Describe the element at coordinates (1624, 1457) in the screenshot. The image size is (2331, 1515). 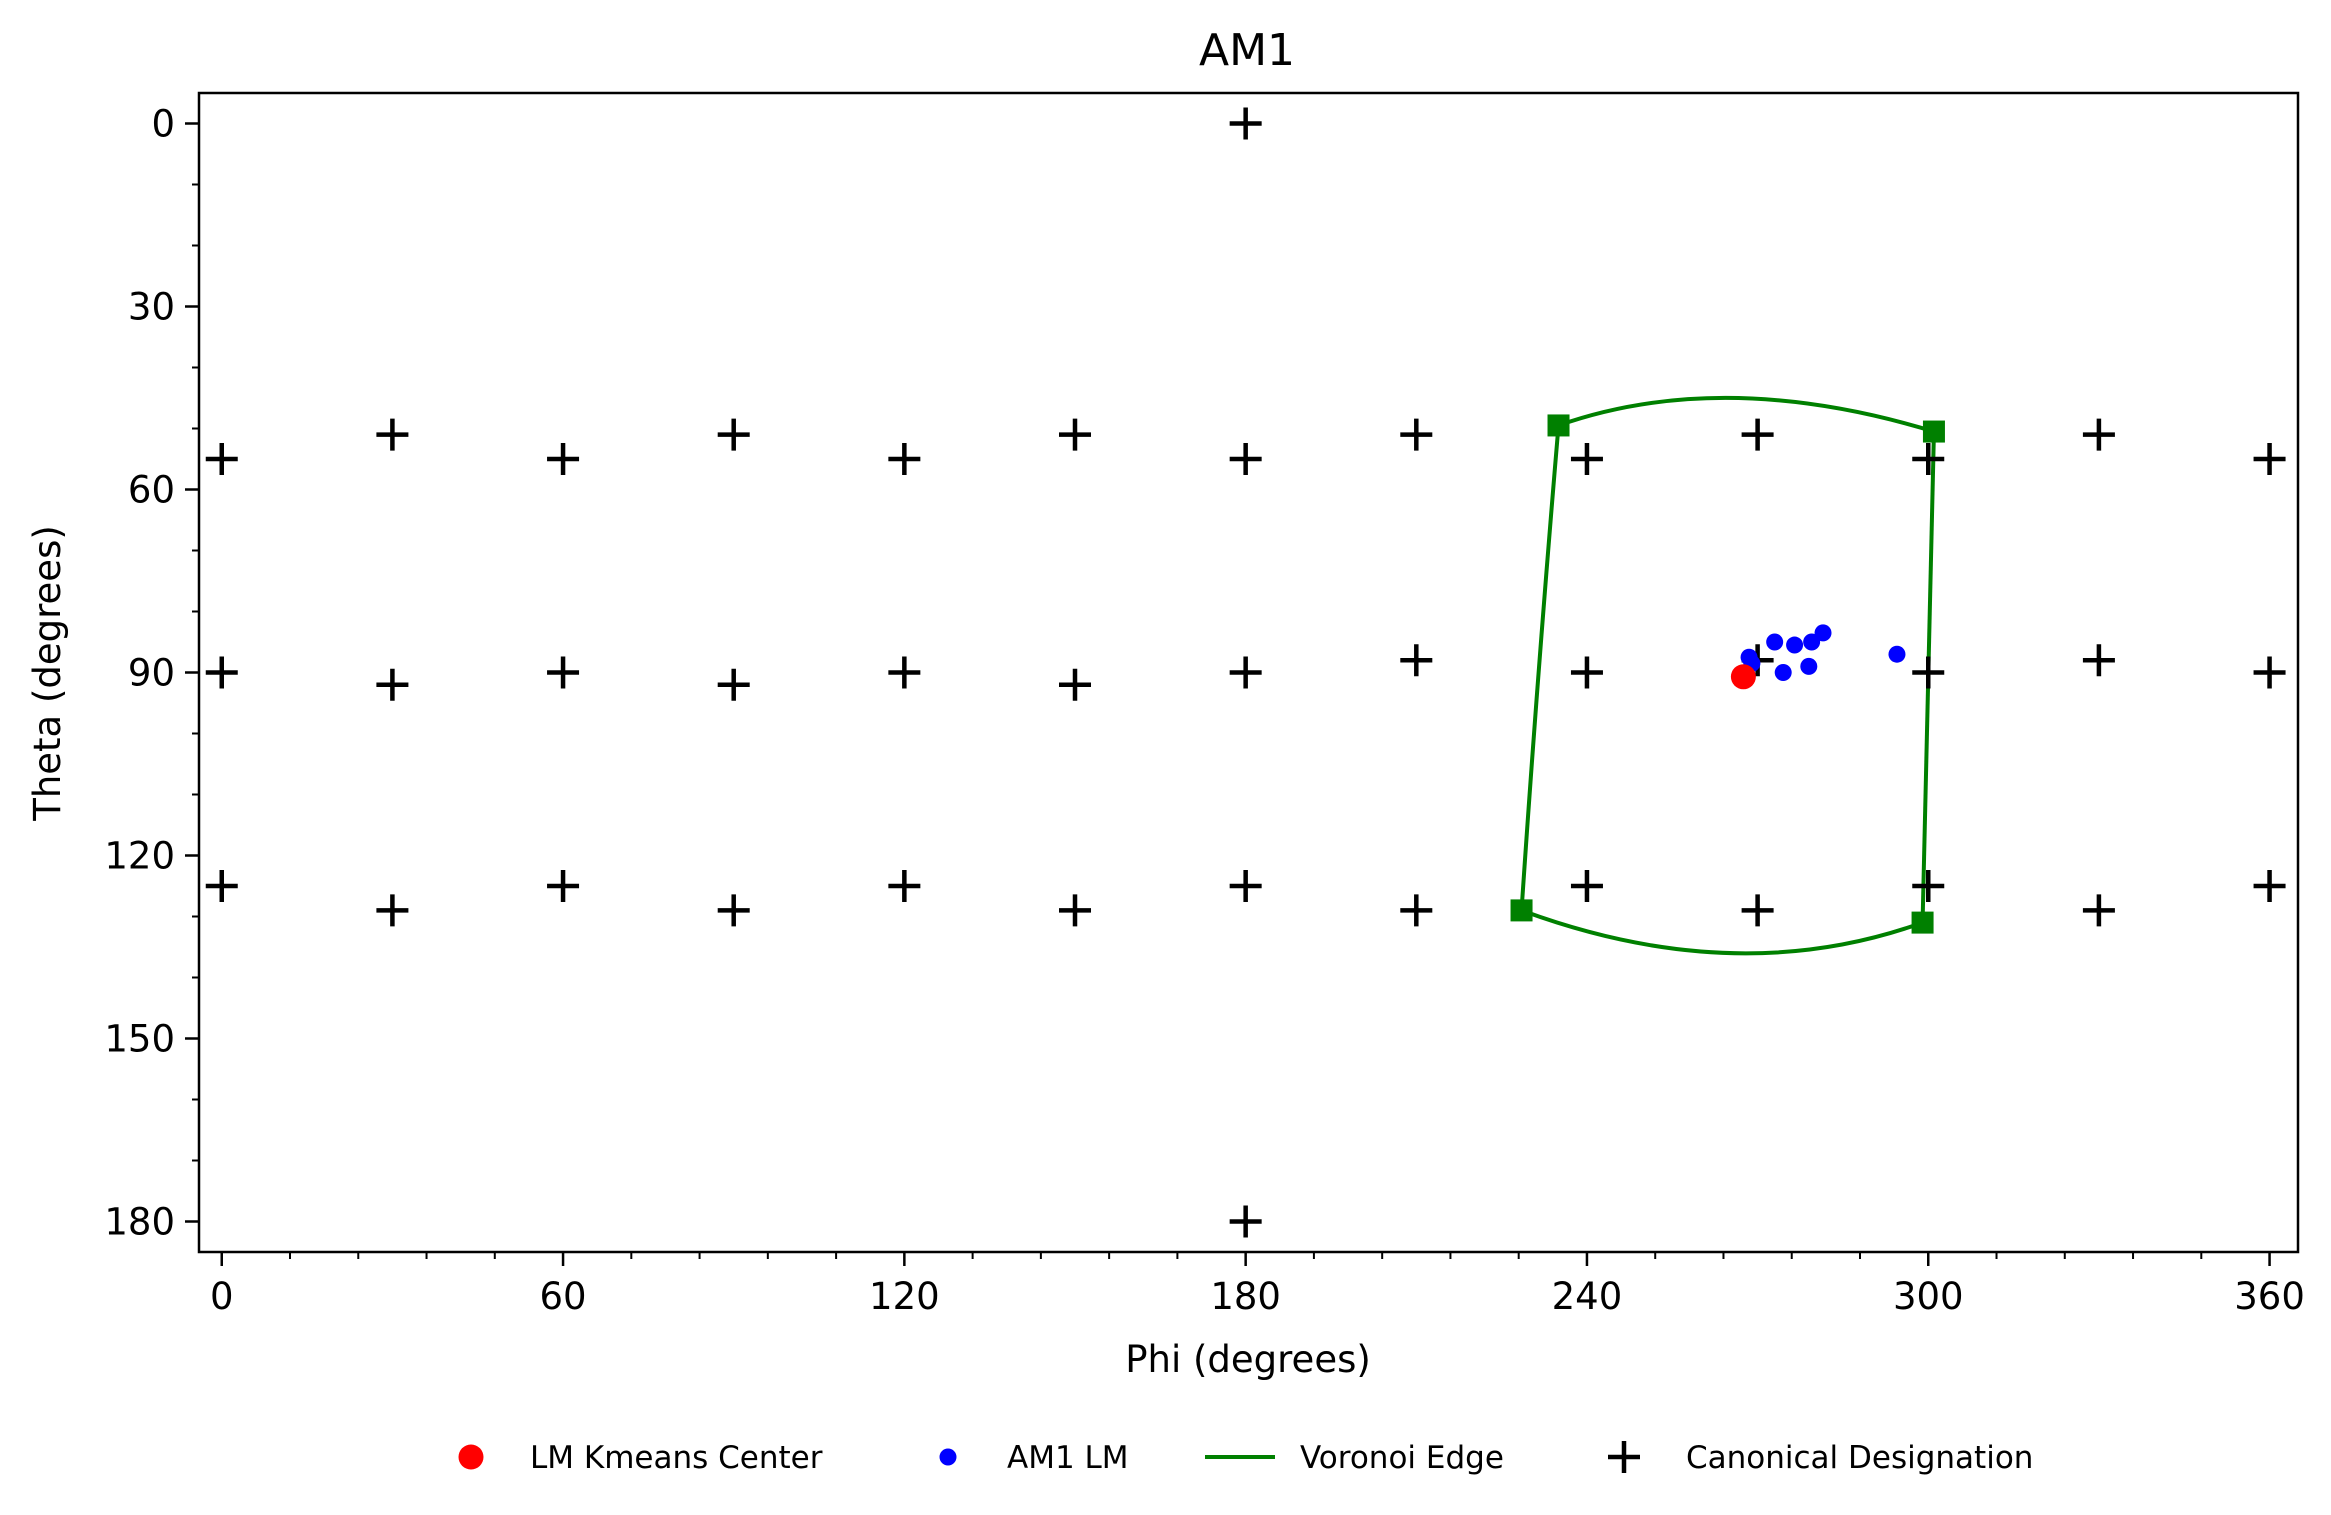
I see `legend-canonical-marker` at that location.